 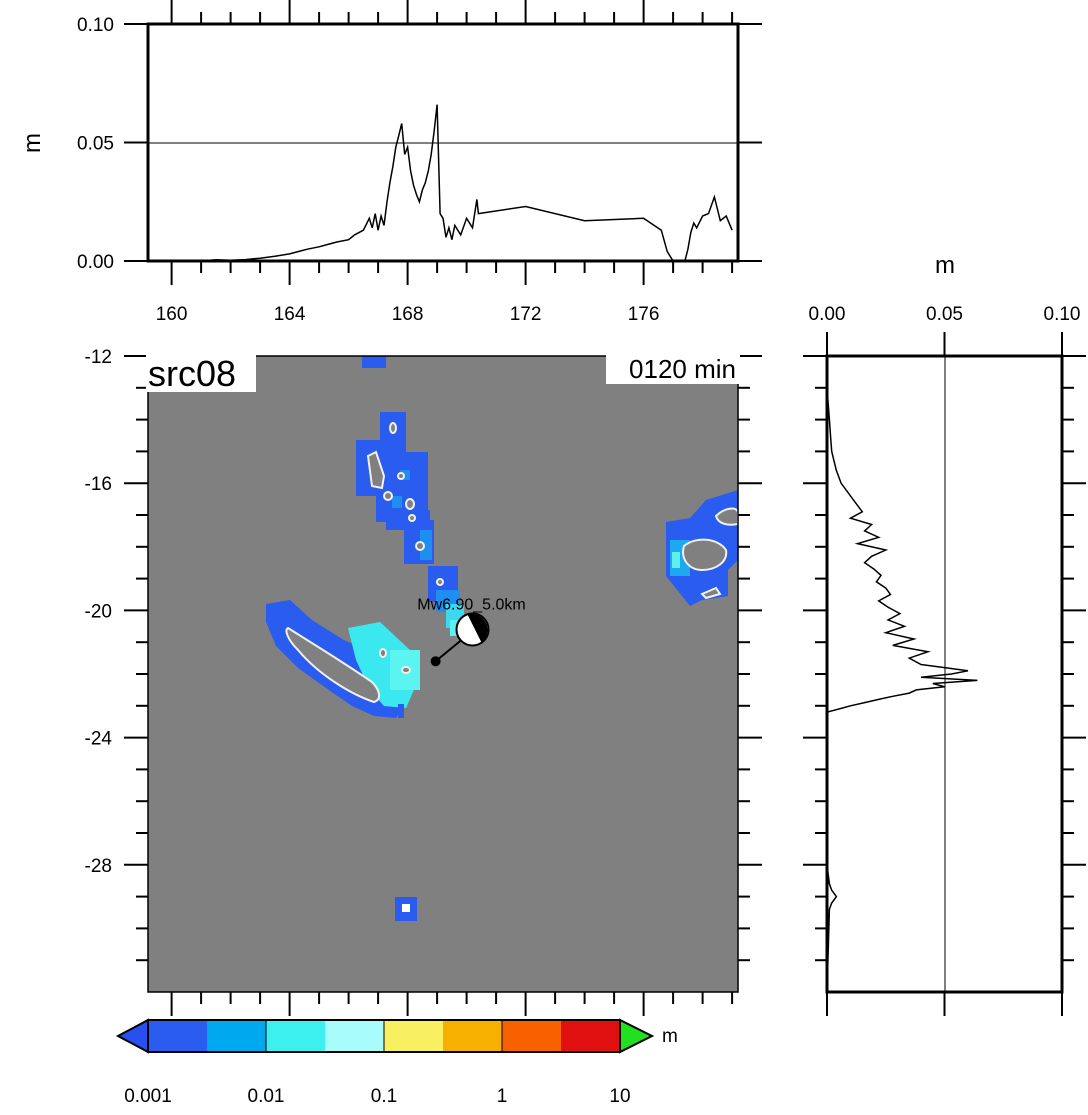 What do you see at coordinates (637, 1036) in the screenshot?
I see `colorbar-over-arrow` at bounding box center [637, 1036].